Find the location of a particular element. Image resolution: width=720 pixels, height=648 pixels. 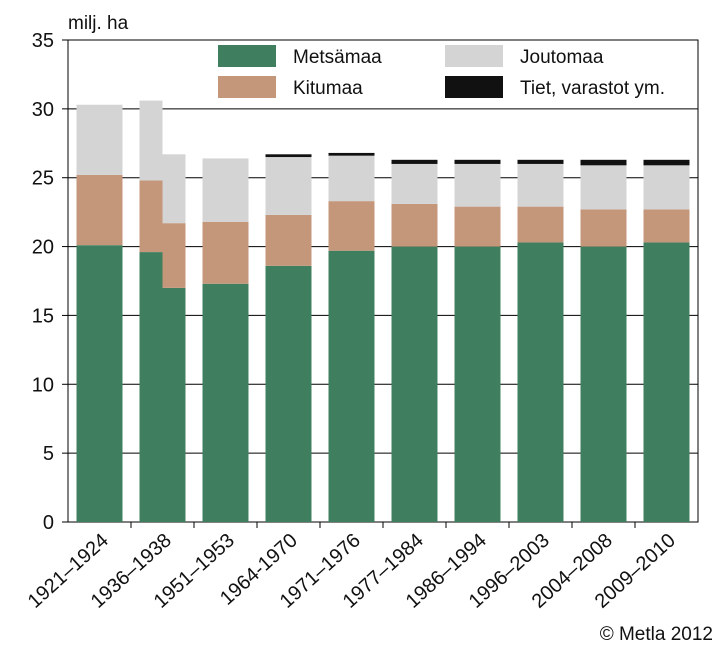

legend-label: Metsämaa is located at coordinates (337, 57).